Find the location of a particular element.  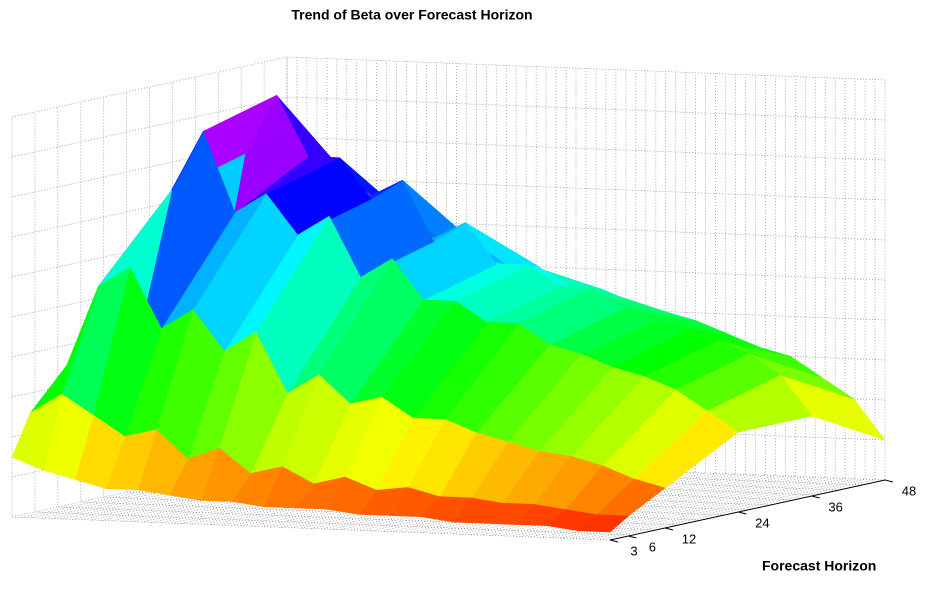

y-tick-label: 3 is located at coordinates (633, 550).